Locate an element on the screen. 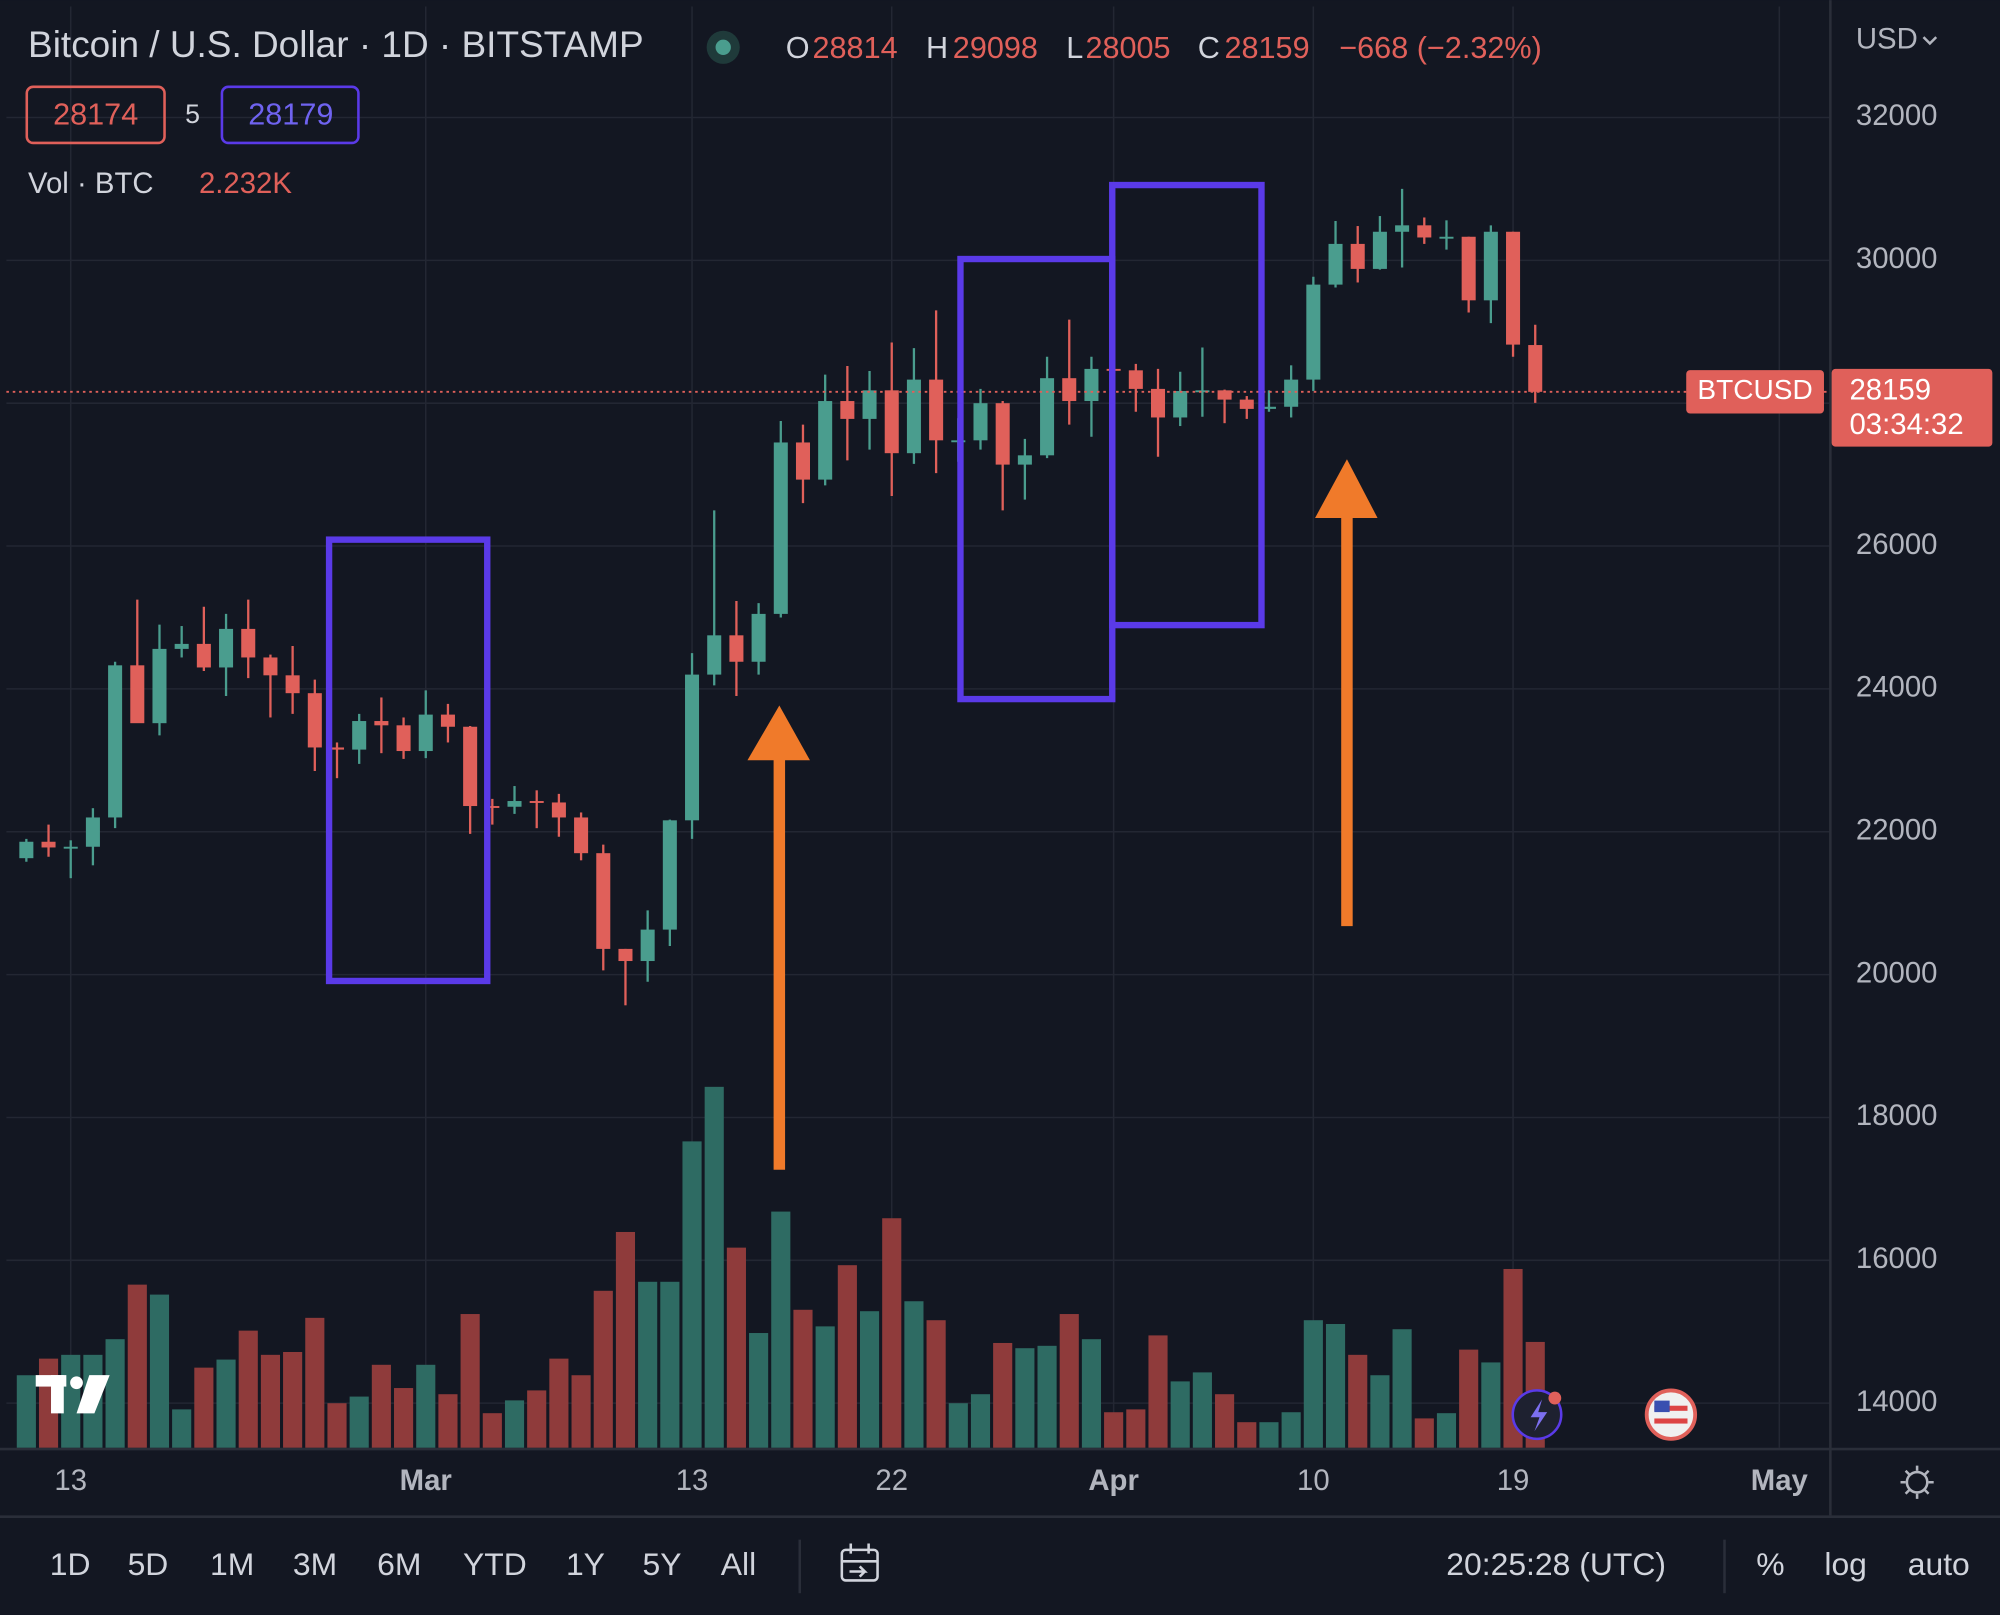 This screenshot has height=1615, width=2000. tv-logo is located at coordinates (72, 1394).